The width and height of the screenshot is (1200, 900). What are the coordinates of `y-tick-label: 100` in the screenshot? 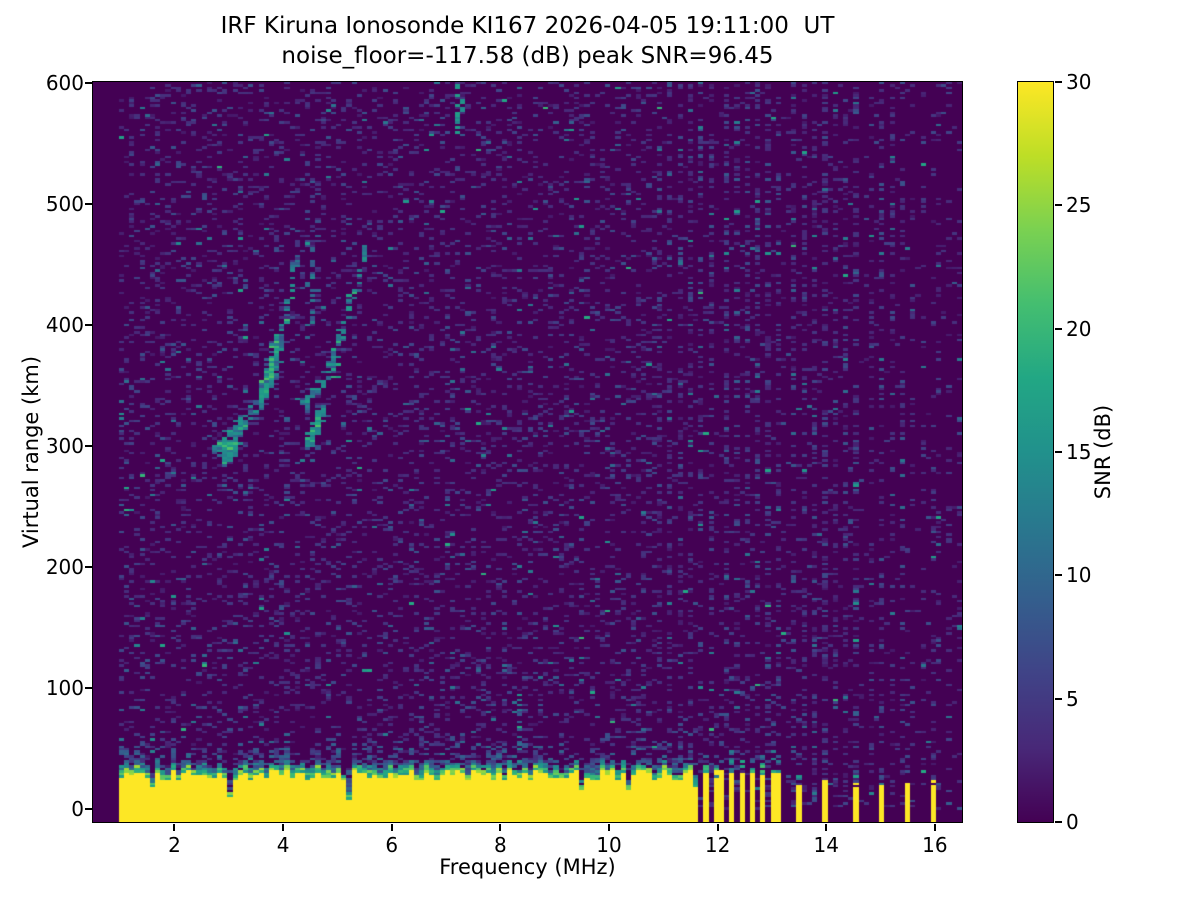 It's located at (64, 687).